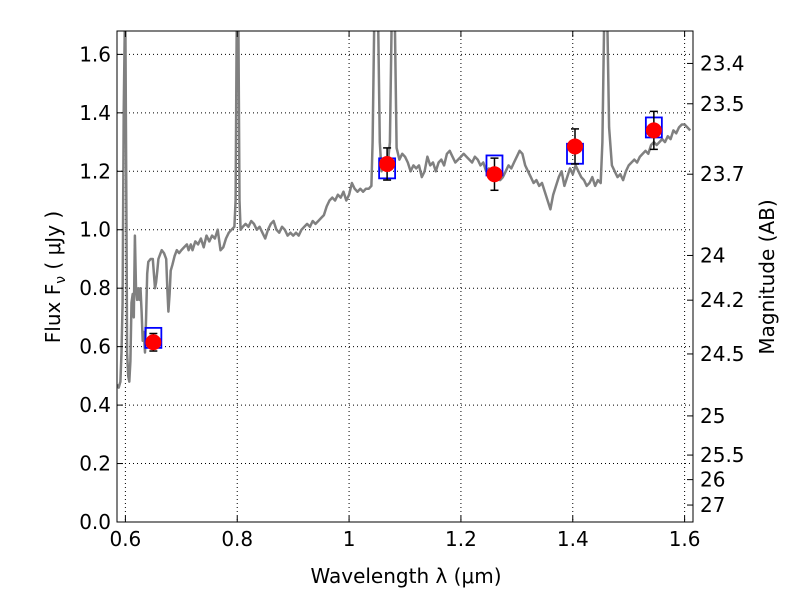 This screenshot has height=600, width=800. Describe the element at coordinates (722, 104) in the screenshot. I see `y2-tick-label: 23.5` at that location.